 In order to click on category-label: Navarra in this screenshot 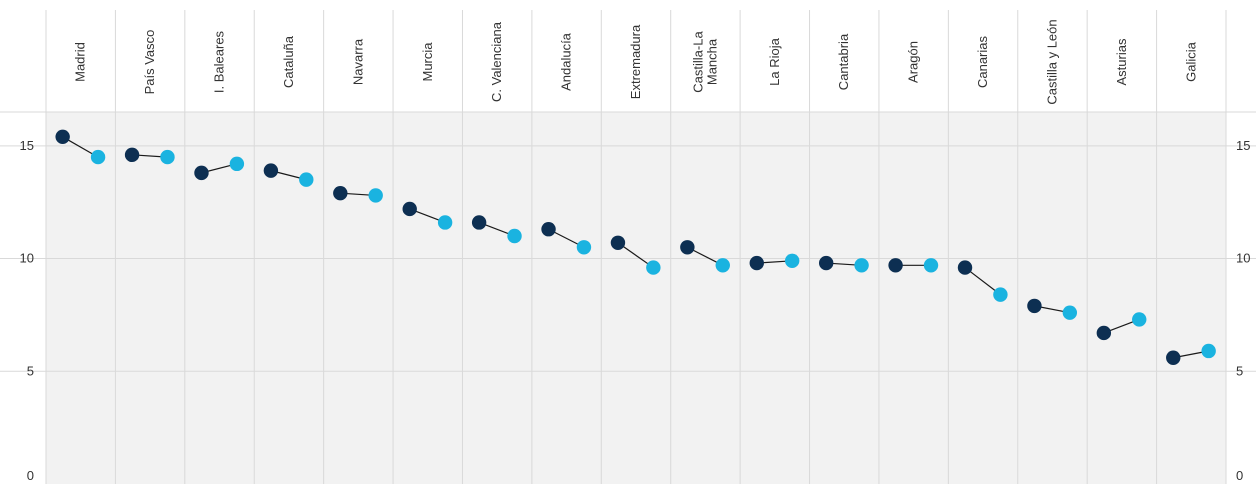, I will do `click(357, 61)`.